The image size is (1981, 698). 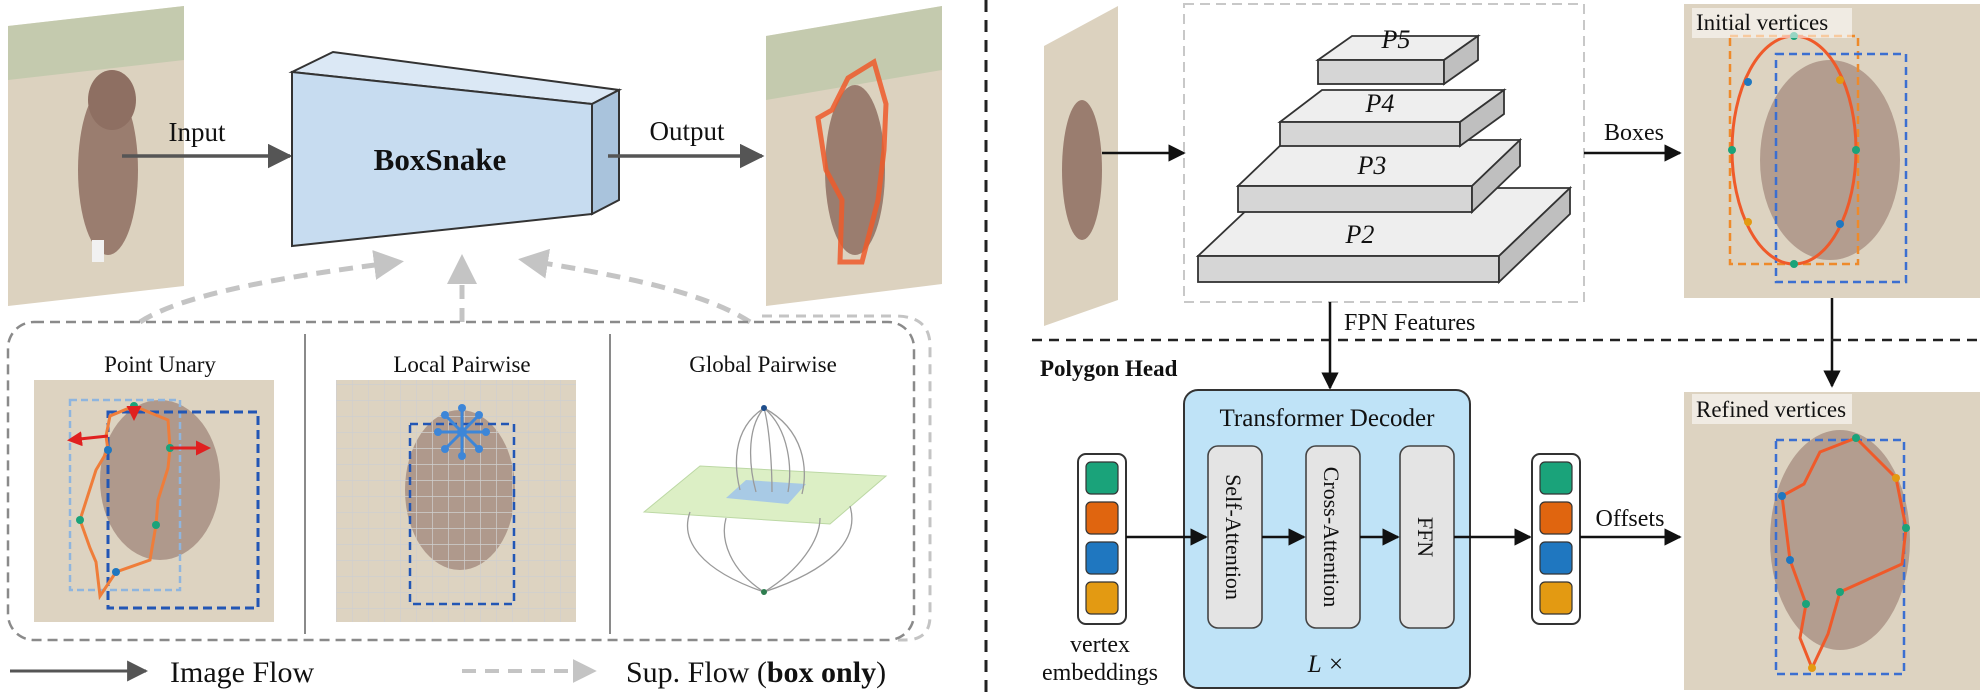 What do you see at coordinates (154, 501) in the screenshot?
I see `point-unary-illustration` at bounding box center [154, 501].